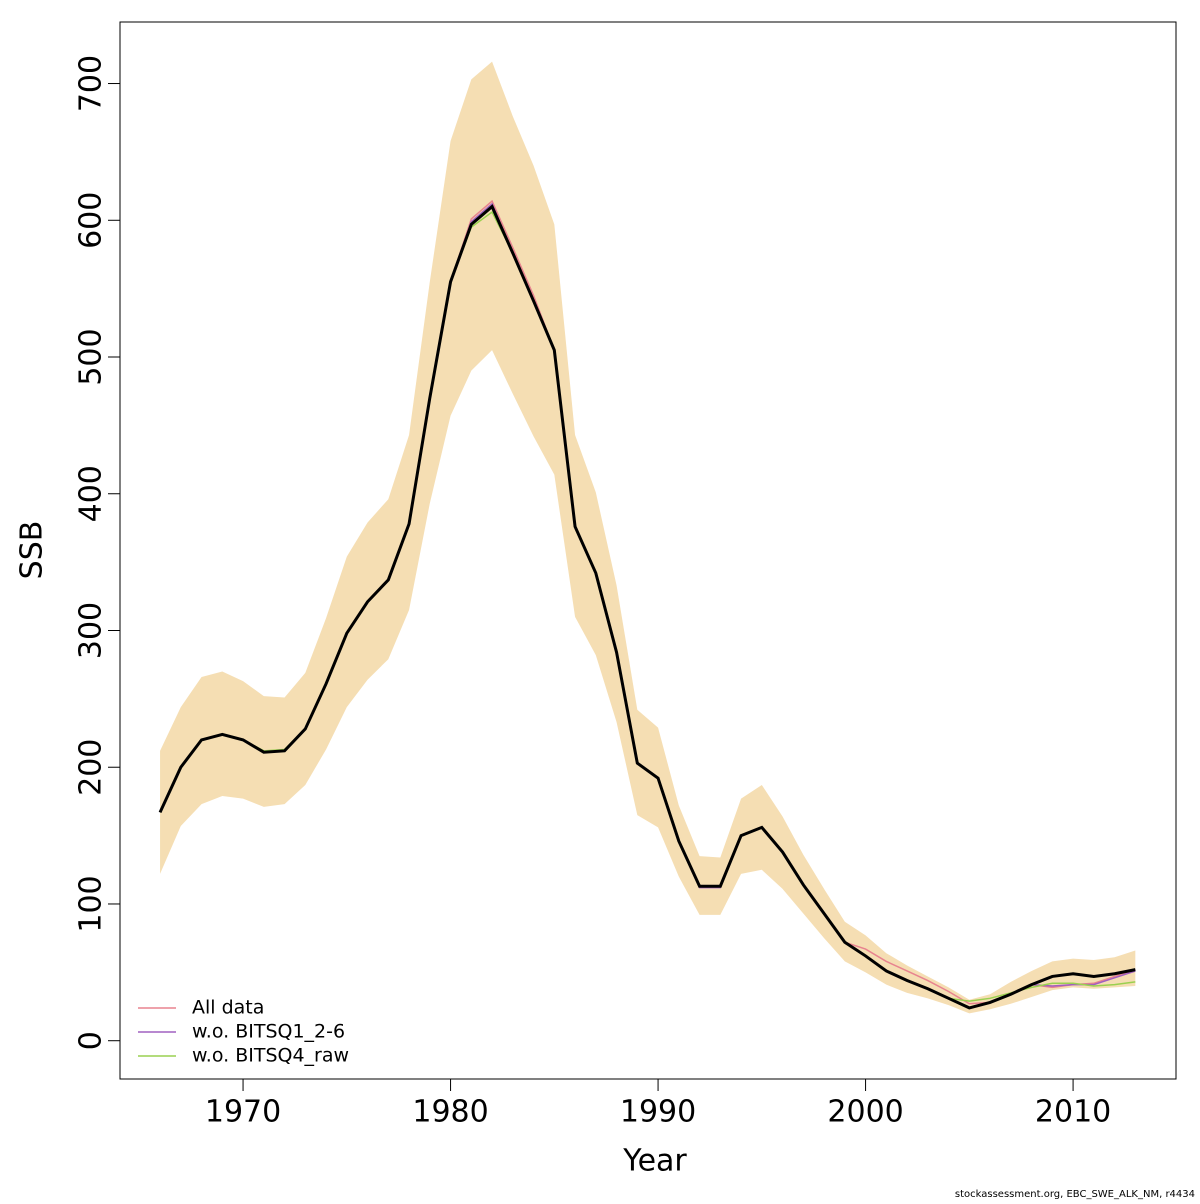  I want to click on y-axis-label: SSB, so click(32, 550).